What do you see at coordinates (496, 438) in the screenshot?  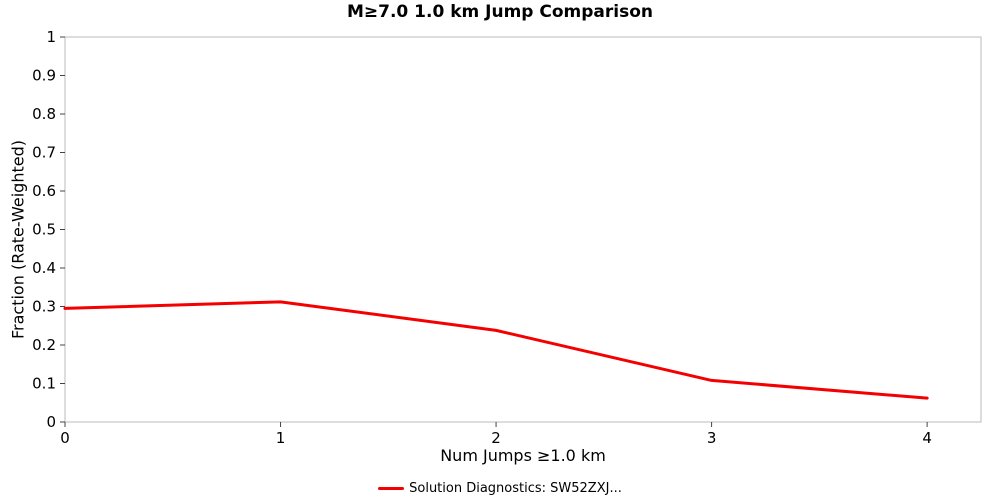 I see `svg-text: 2` at bounding box center [496, 438].